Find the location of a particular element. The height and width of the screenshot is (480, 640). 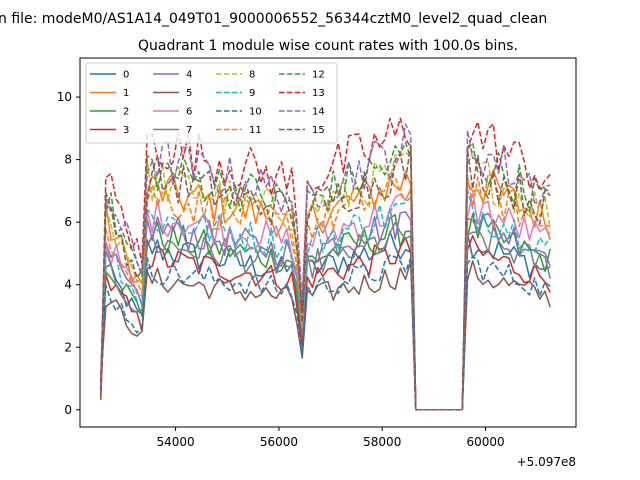

y-tick-label: 8 is located at coordinates (68, 160).